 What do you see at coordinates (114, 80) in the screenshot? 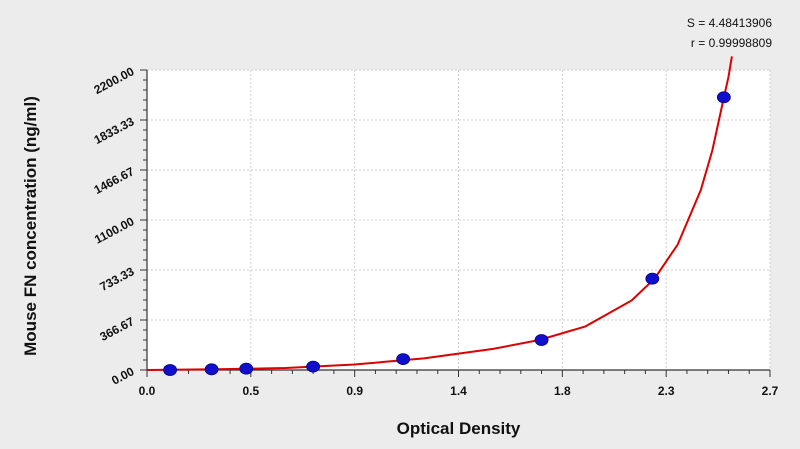
I see `y-tick-label: 2200.00` at bounding box center [114, 80].